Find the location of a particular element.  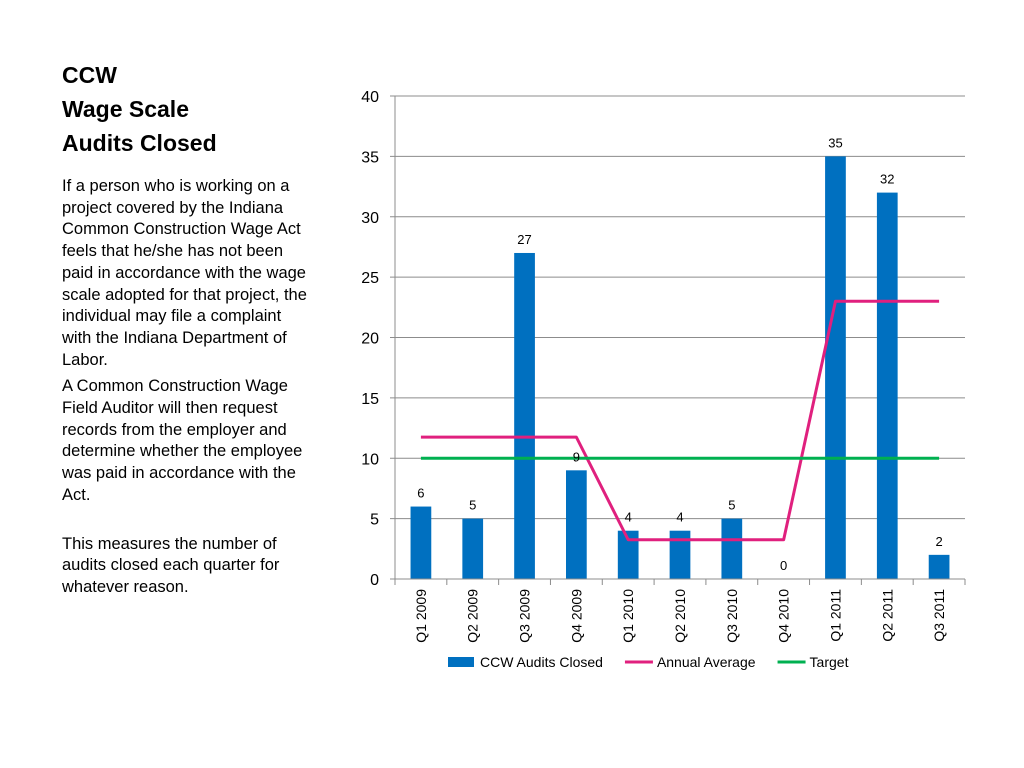

x-category-label: Q4 2010 is located at coordinates (784, 616).